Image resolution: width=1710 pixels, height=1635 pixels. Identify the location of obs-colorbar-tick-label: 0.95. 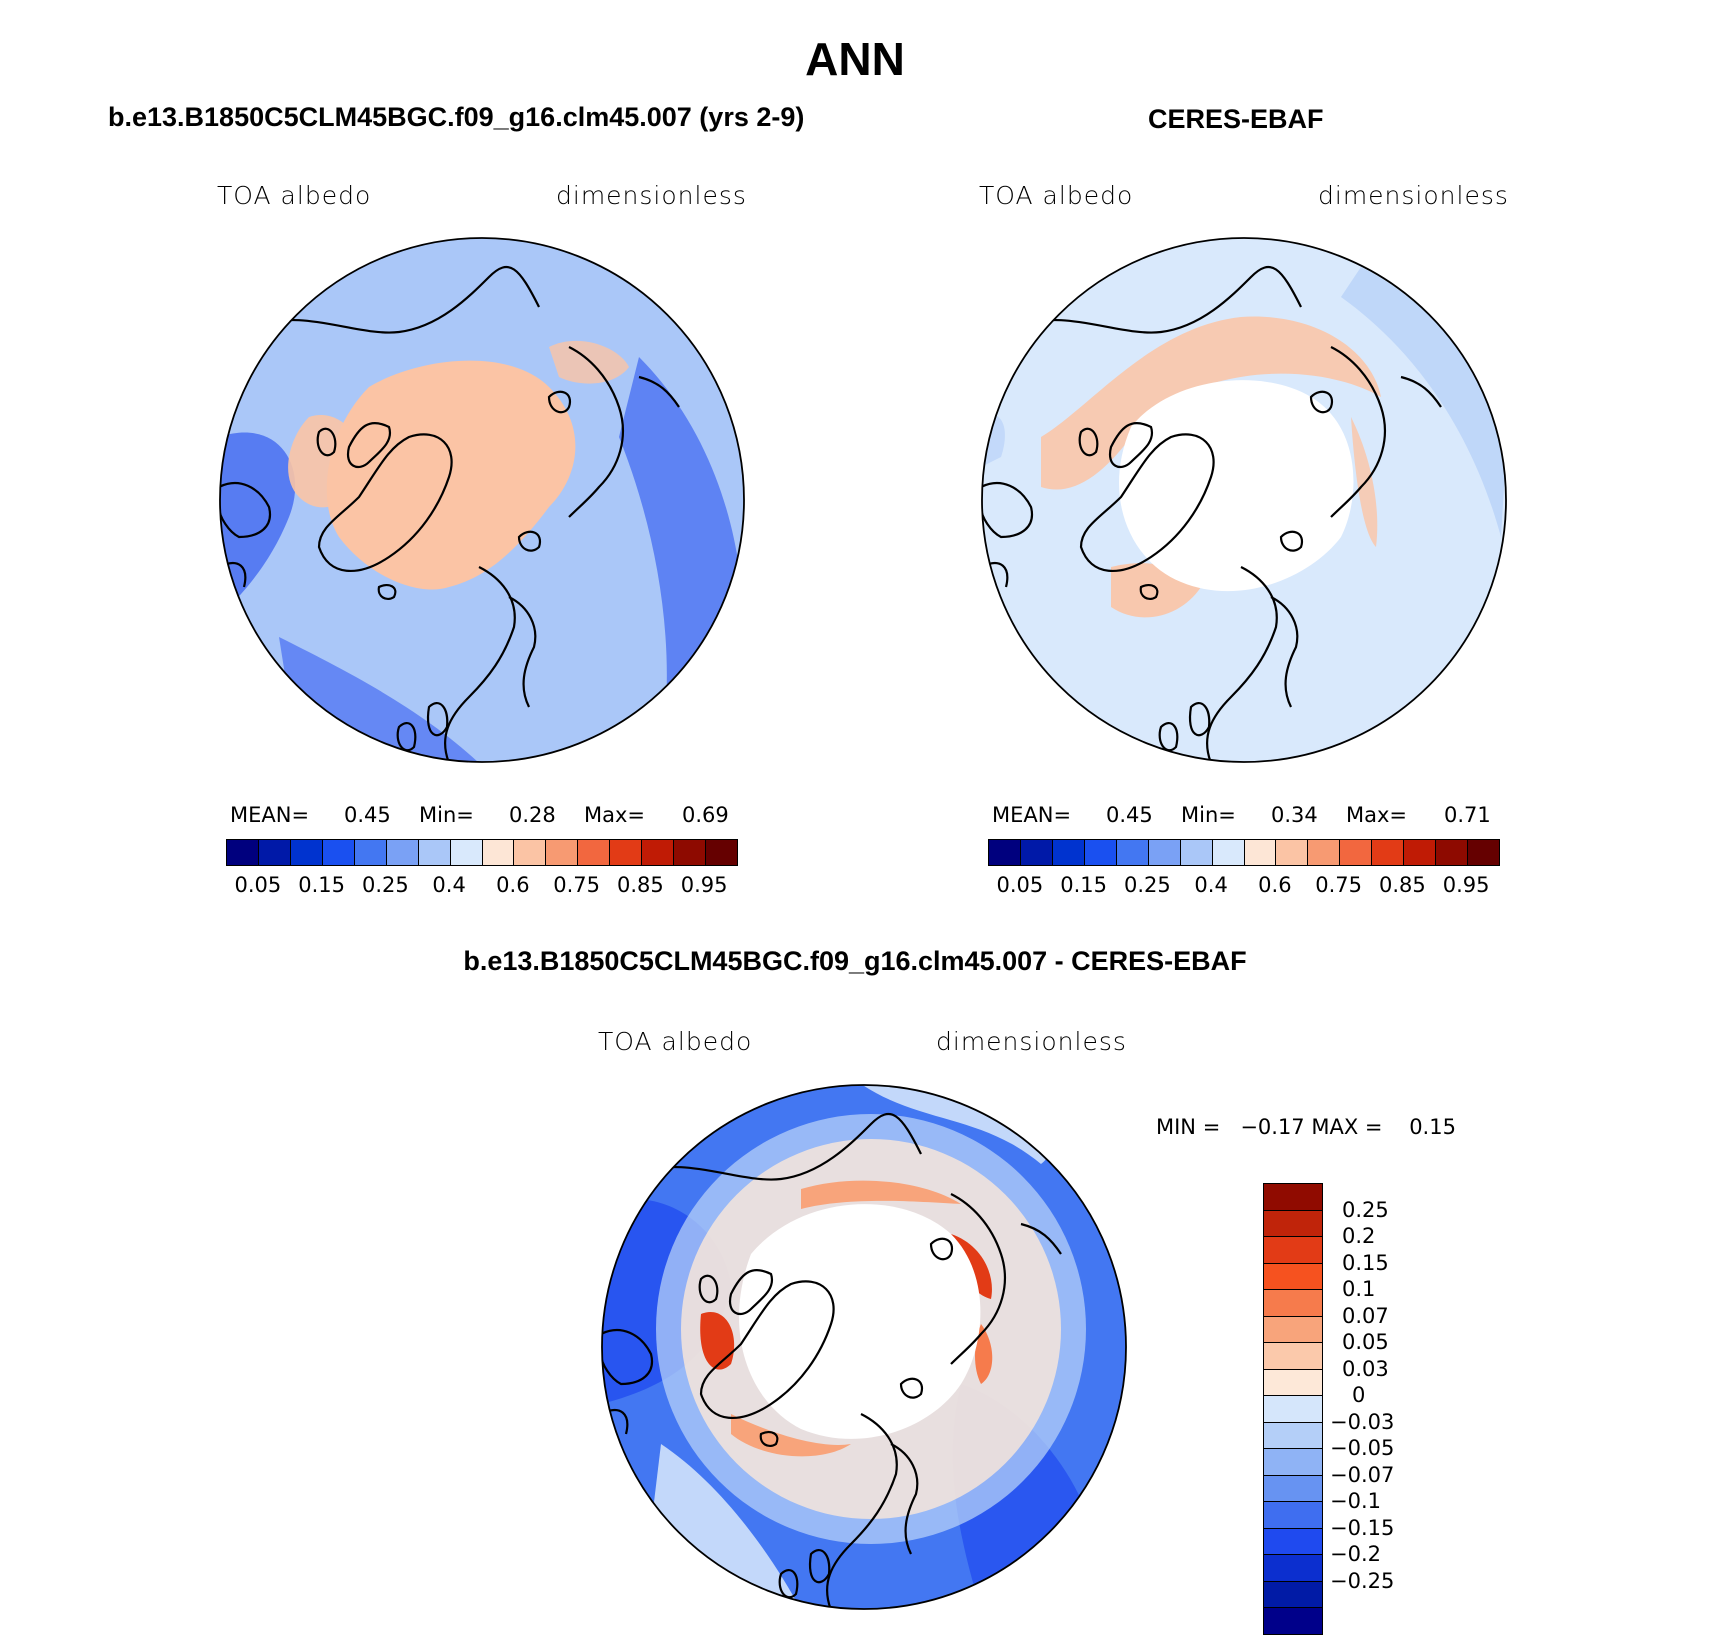
(1466, 885).